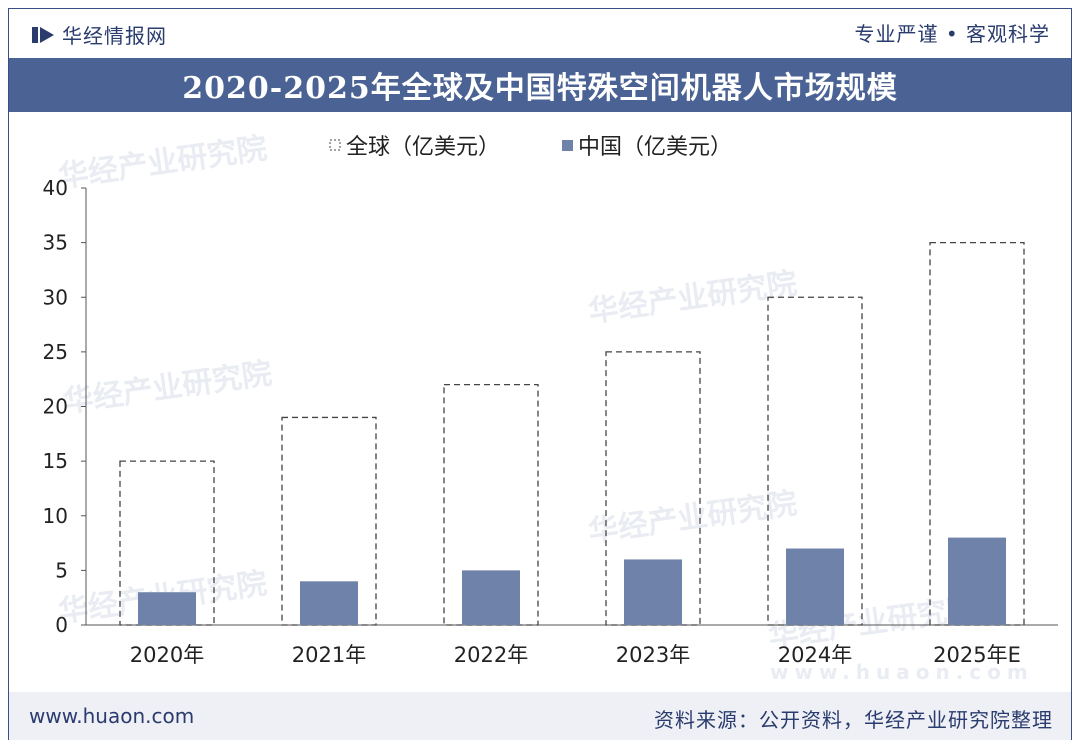 The image size is (1080, 748). Describe the element at coordinates (55, 297) in the screenshot. I see `y-tick-label: 30` at that location.